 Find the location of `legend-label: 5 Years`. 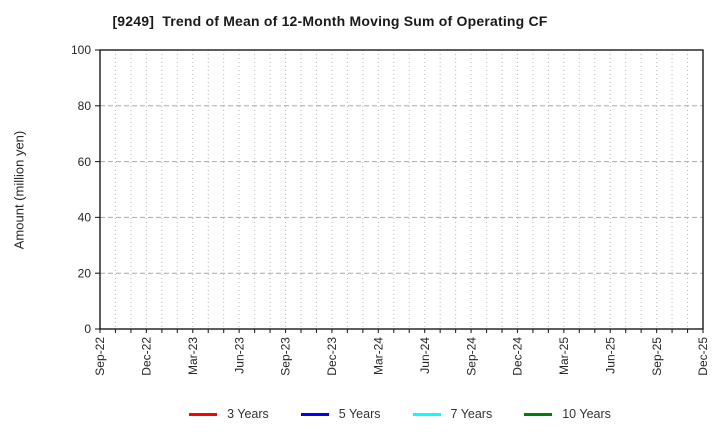

legend-label: 5 Years is located at coordinates (359, 414).